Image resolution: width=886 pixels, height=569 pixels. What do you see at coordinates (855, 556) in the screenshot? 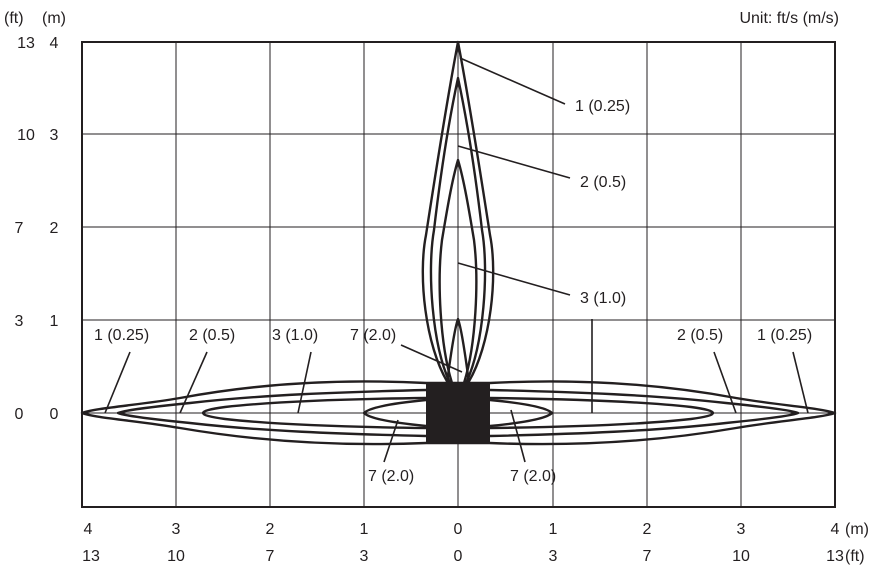
I see `x-axis-unit-ft: (ft)` at bounding box center [855, 556].